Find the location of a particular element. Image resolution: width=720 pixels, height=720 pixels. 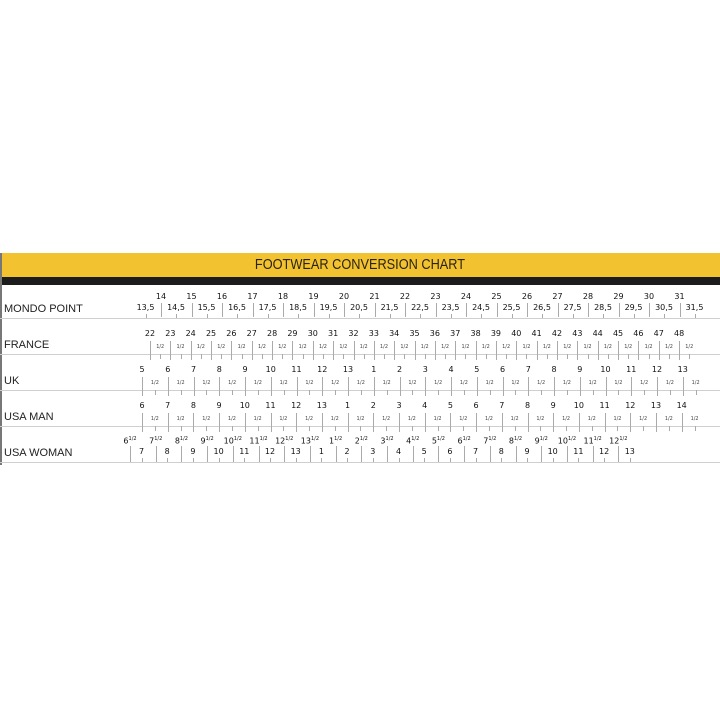

major-size-label: 44 is located at coordinates (597, 333).